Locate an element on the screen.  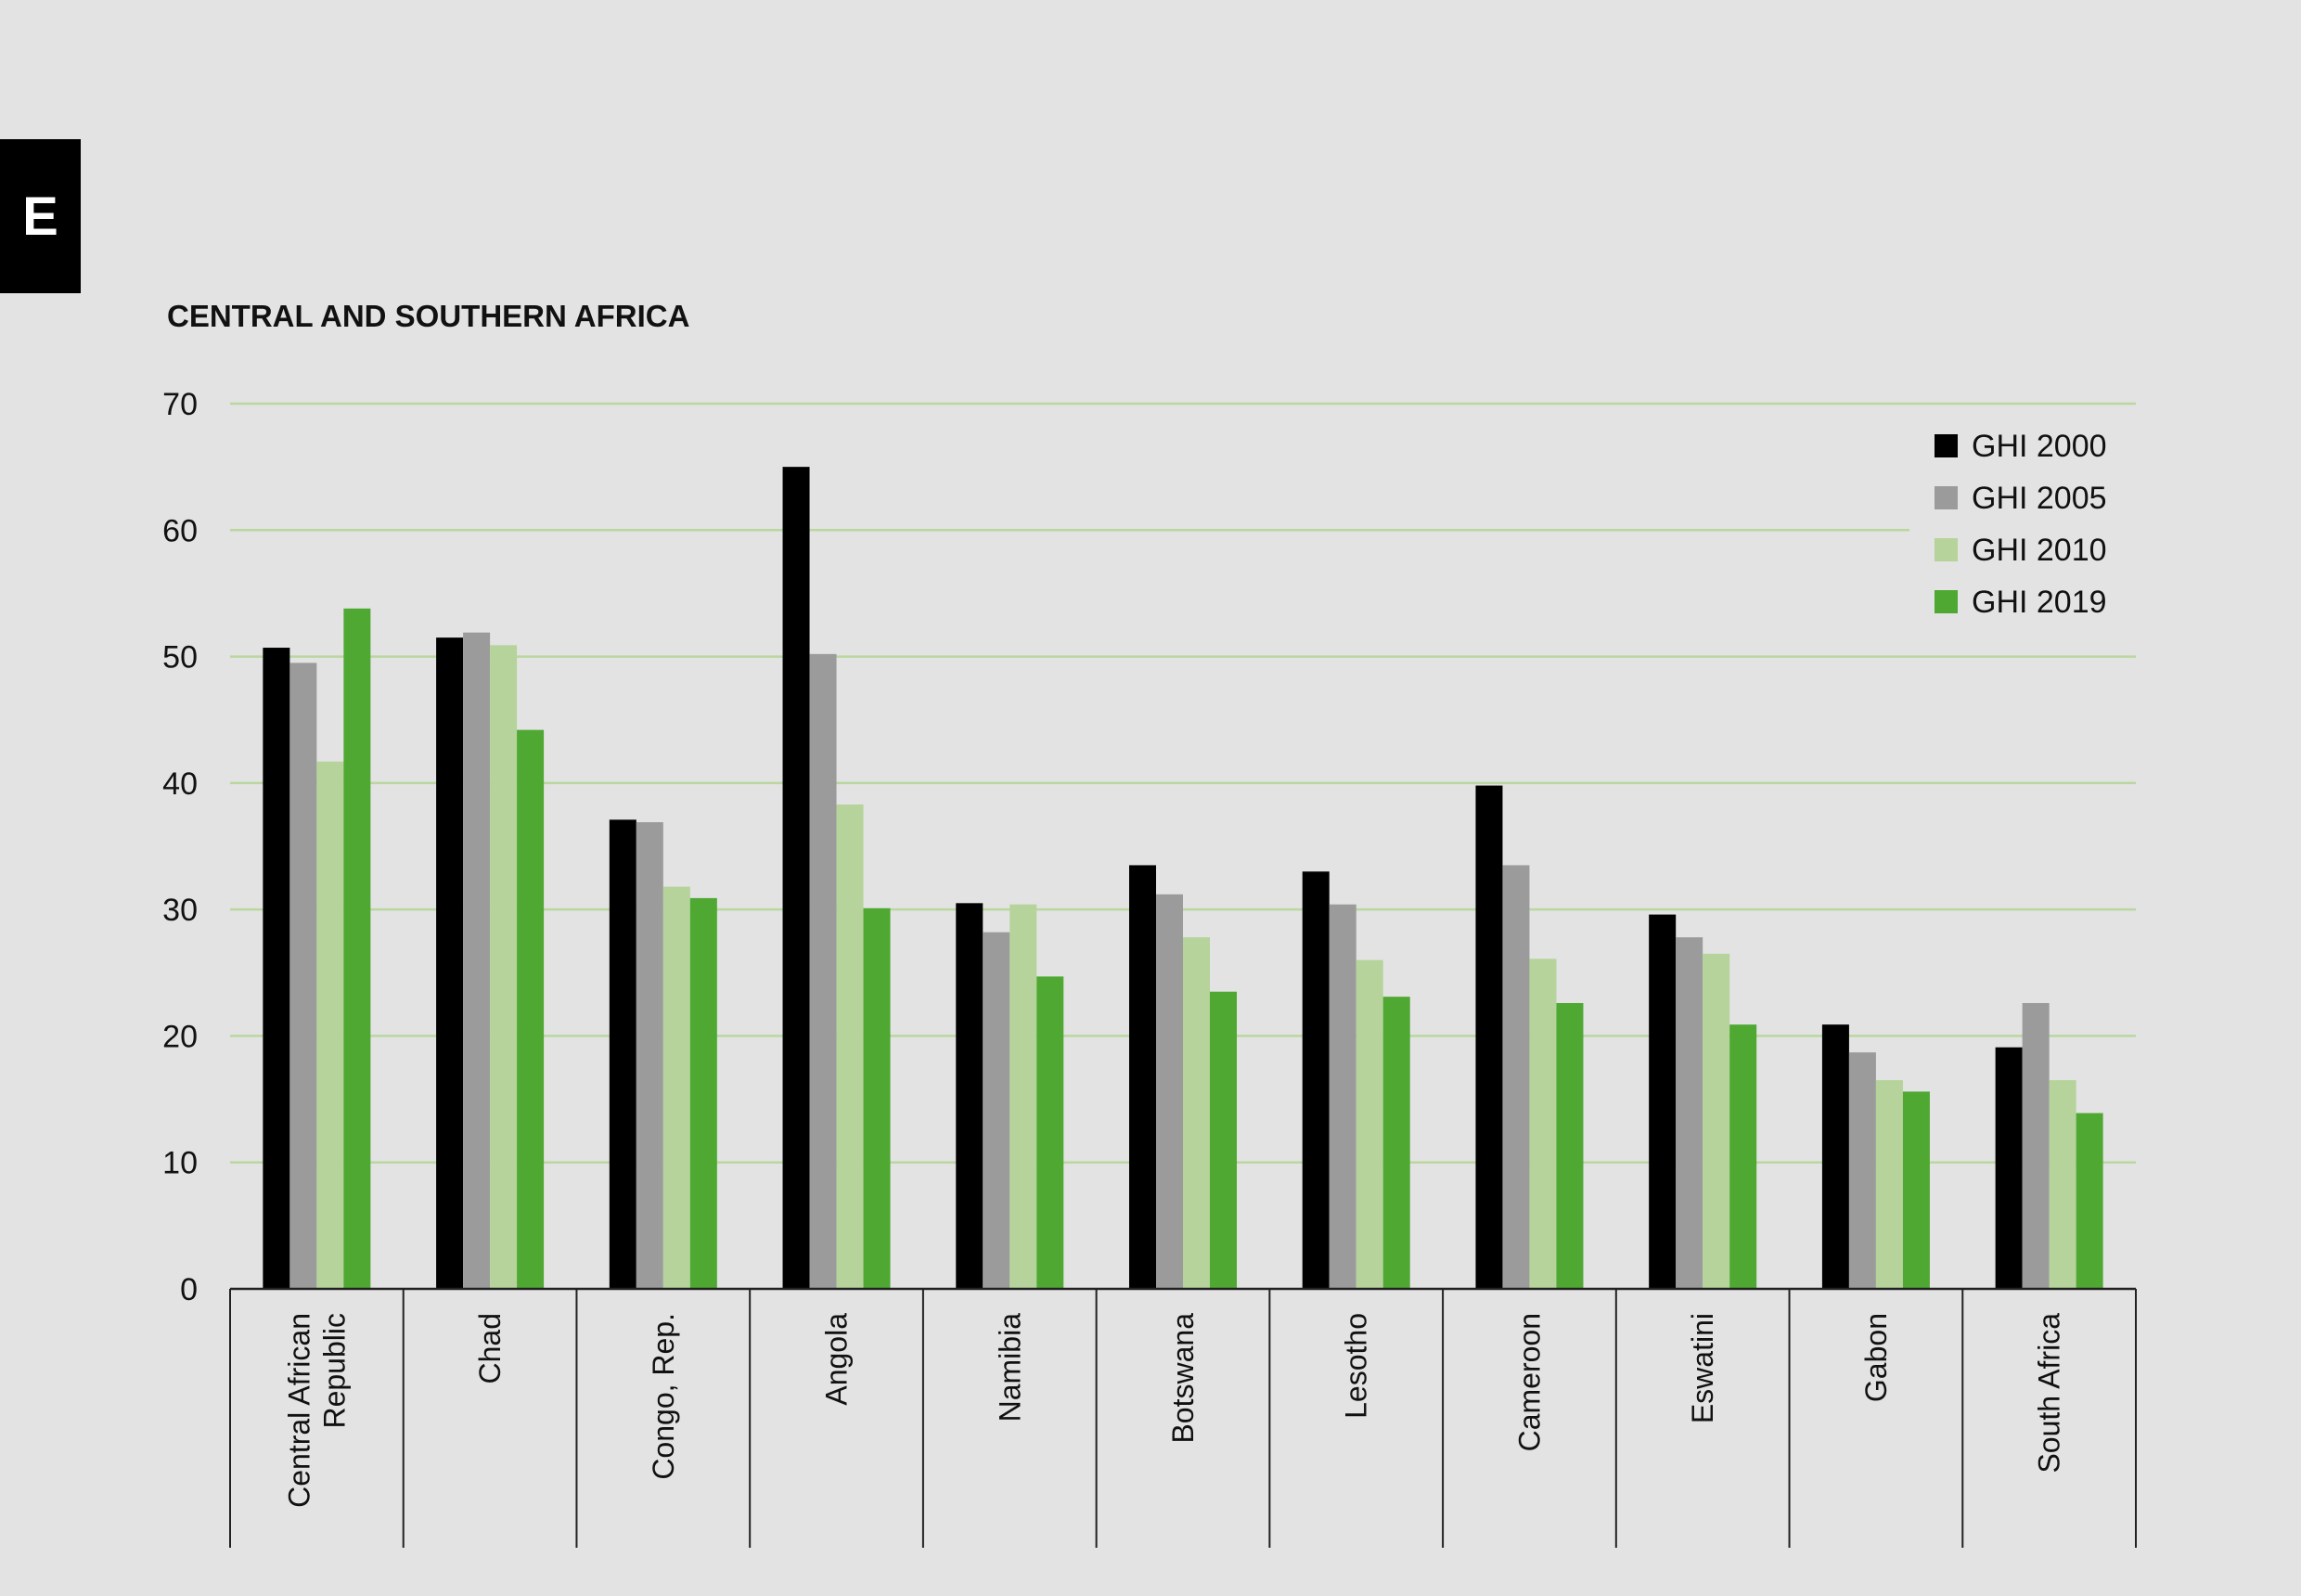
legend-label: GHI 2010 is located at coordinates (2040, 551).